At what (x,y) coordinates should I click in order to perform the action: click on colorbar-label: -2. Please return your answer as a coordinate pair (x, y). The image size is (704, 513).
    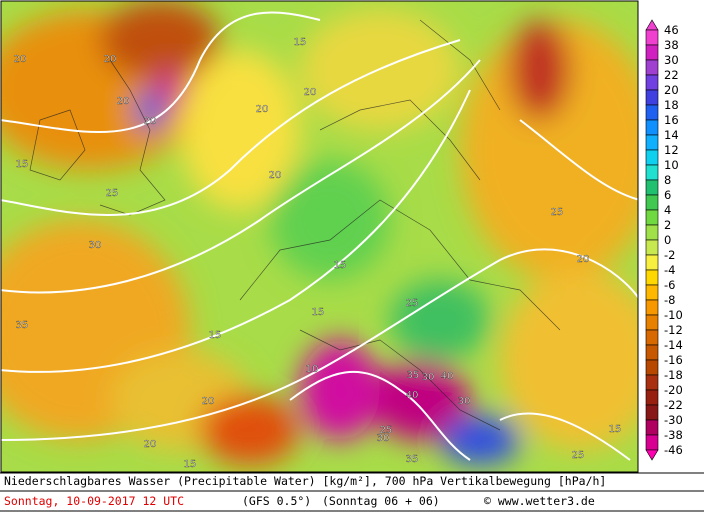
    Looking at the image, I should click on (669, 255).